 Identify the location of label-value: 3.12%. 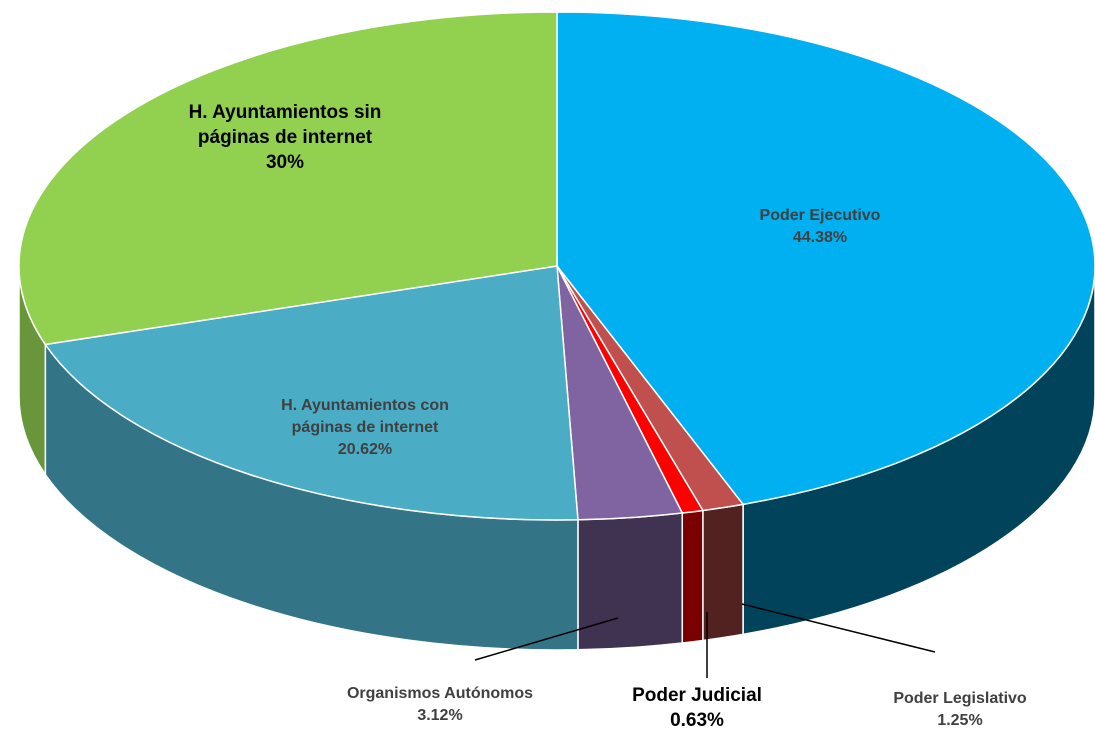
(440, 715).